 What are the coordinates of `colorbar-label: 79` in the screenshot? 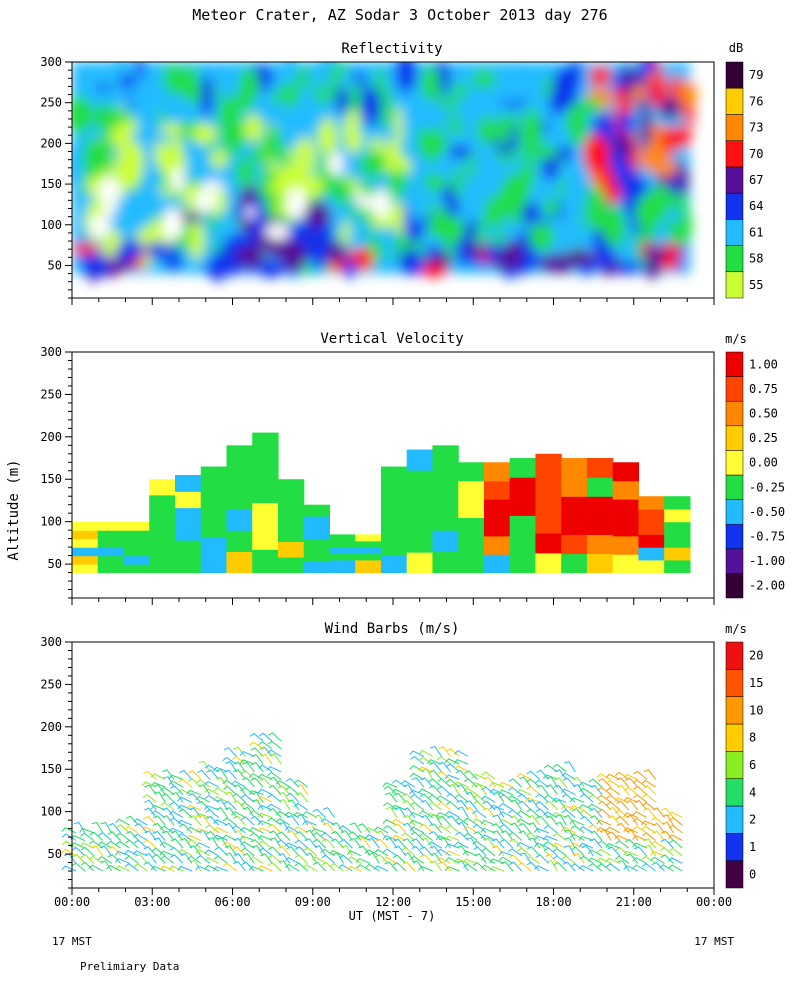 It's located at (756, 75).